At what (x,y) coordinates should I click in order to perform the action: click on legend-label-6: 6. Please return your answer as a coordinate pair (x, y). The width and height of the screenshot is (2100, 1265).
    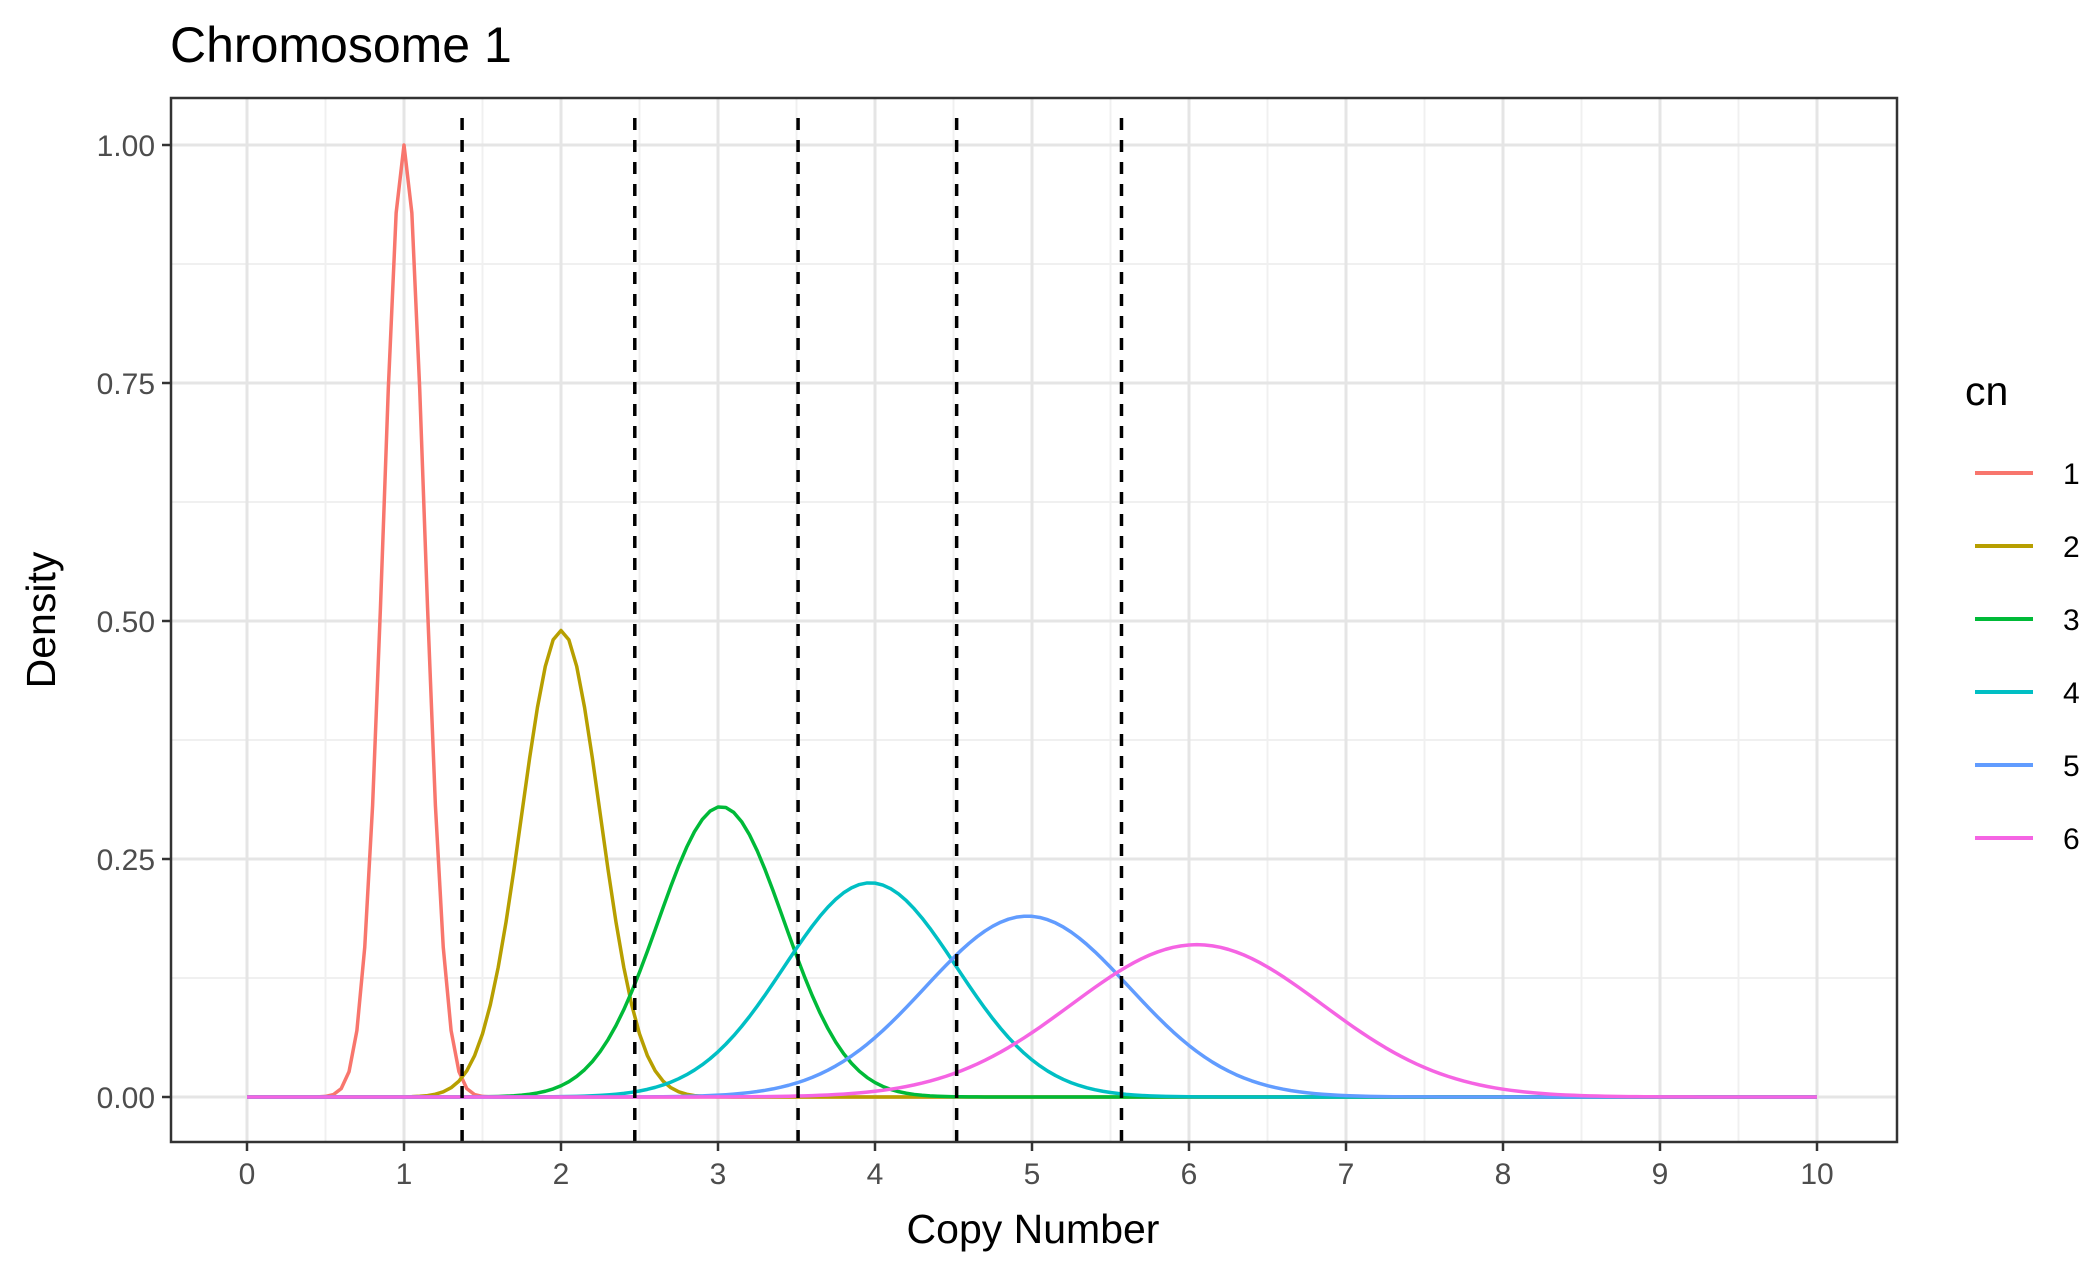
    Looking at the image, I should click on (2071, 839).